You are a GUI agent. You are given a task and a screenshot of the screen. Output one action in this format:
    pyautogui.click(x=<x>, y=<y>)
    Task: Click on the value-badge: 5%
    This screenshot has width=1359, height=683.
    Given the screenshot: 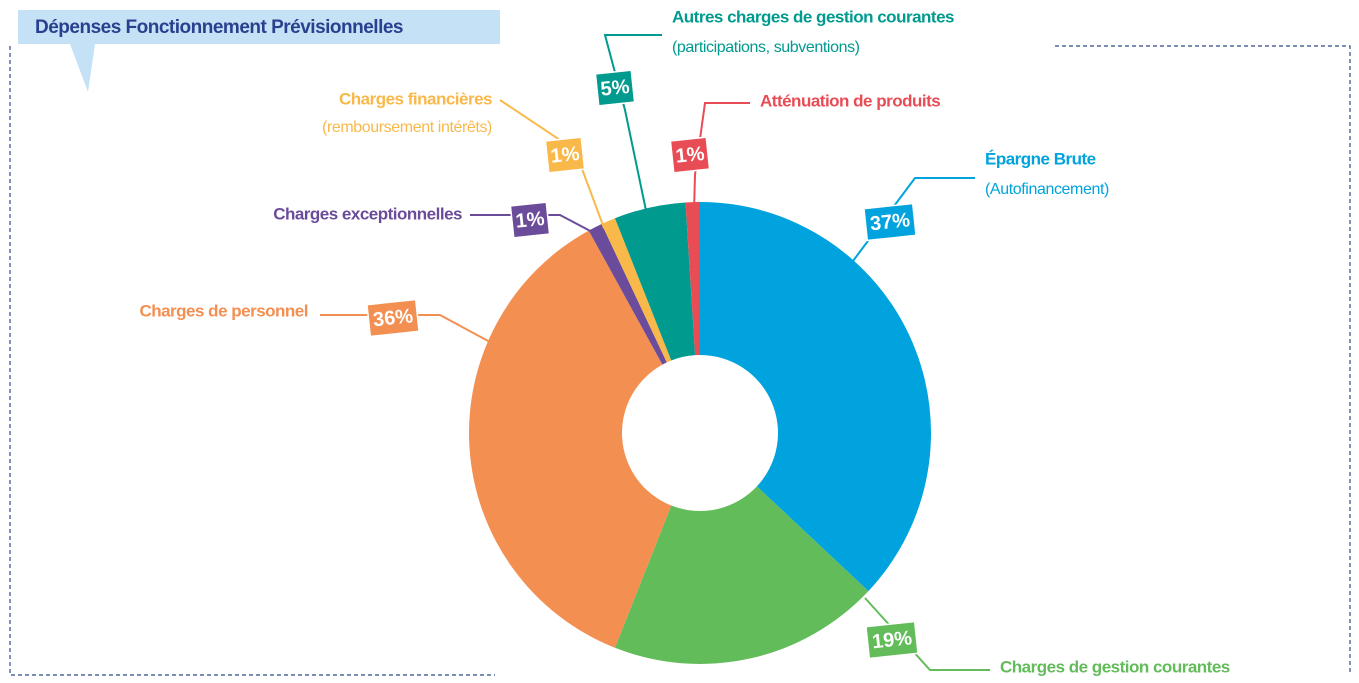 What is the action you would take?
    pyautogui.click(x=615, y=88)
    